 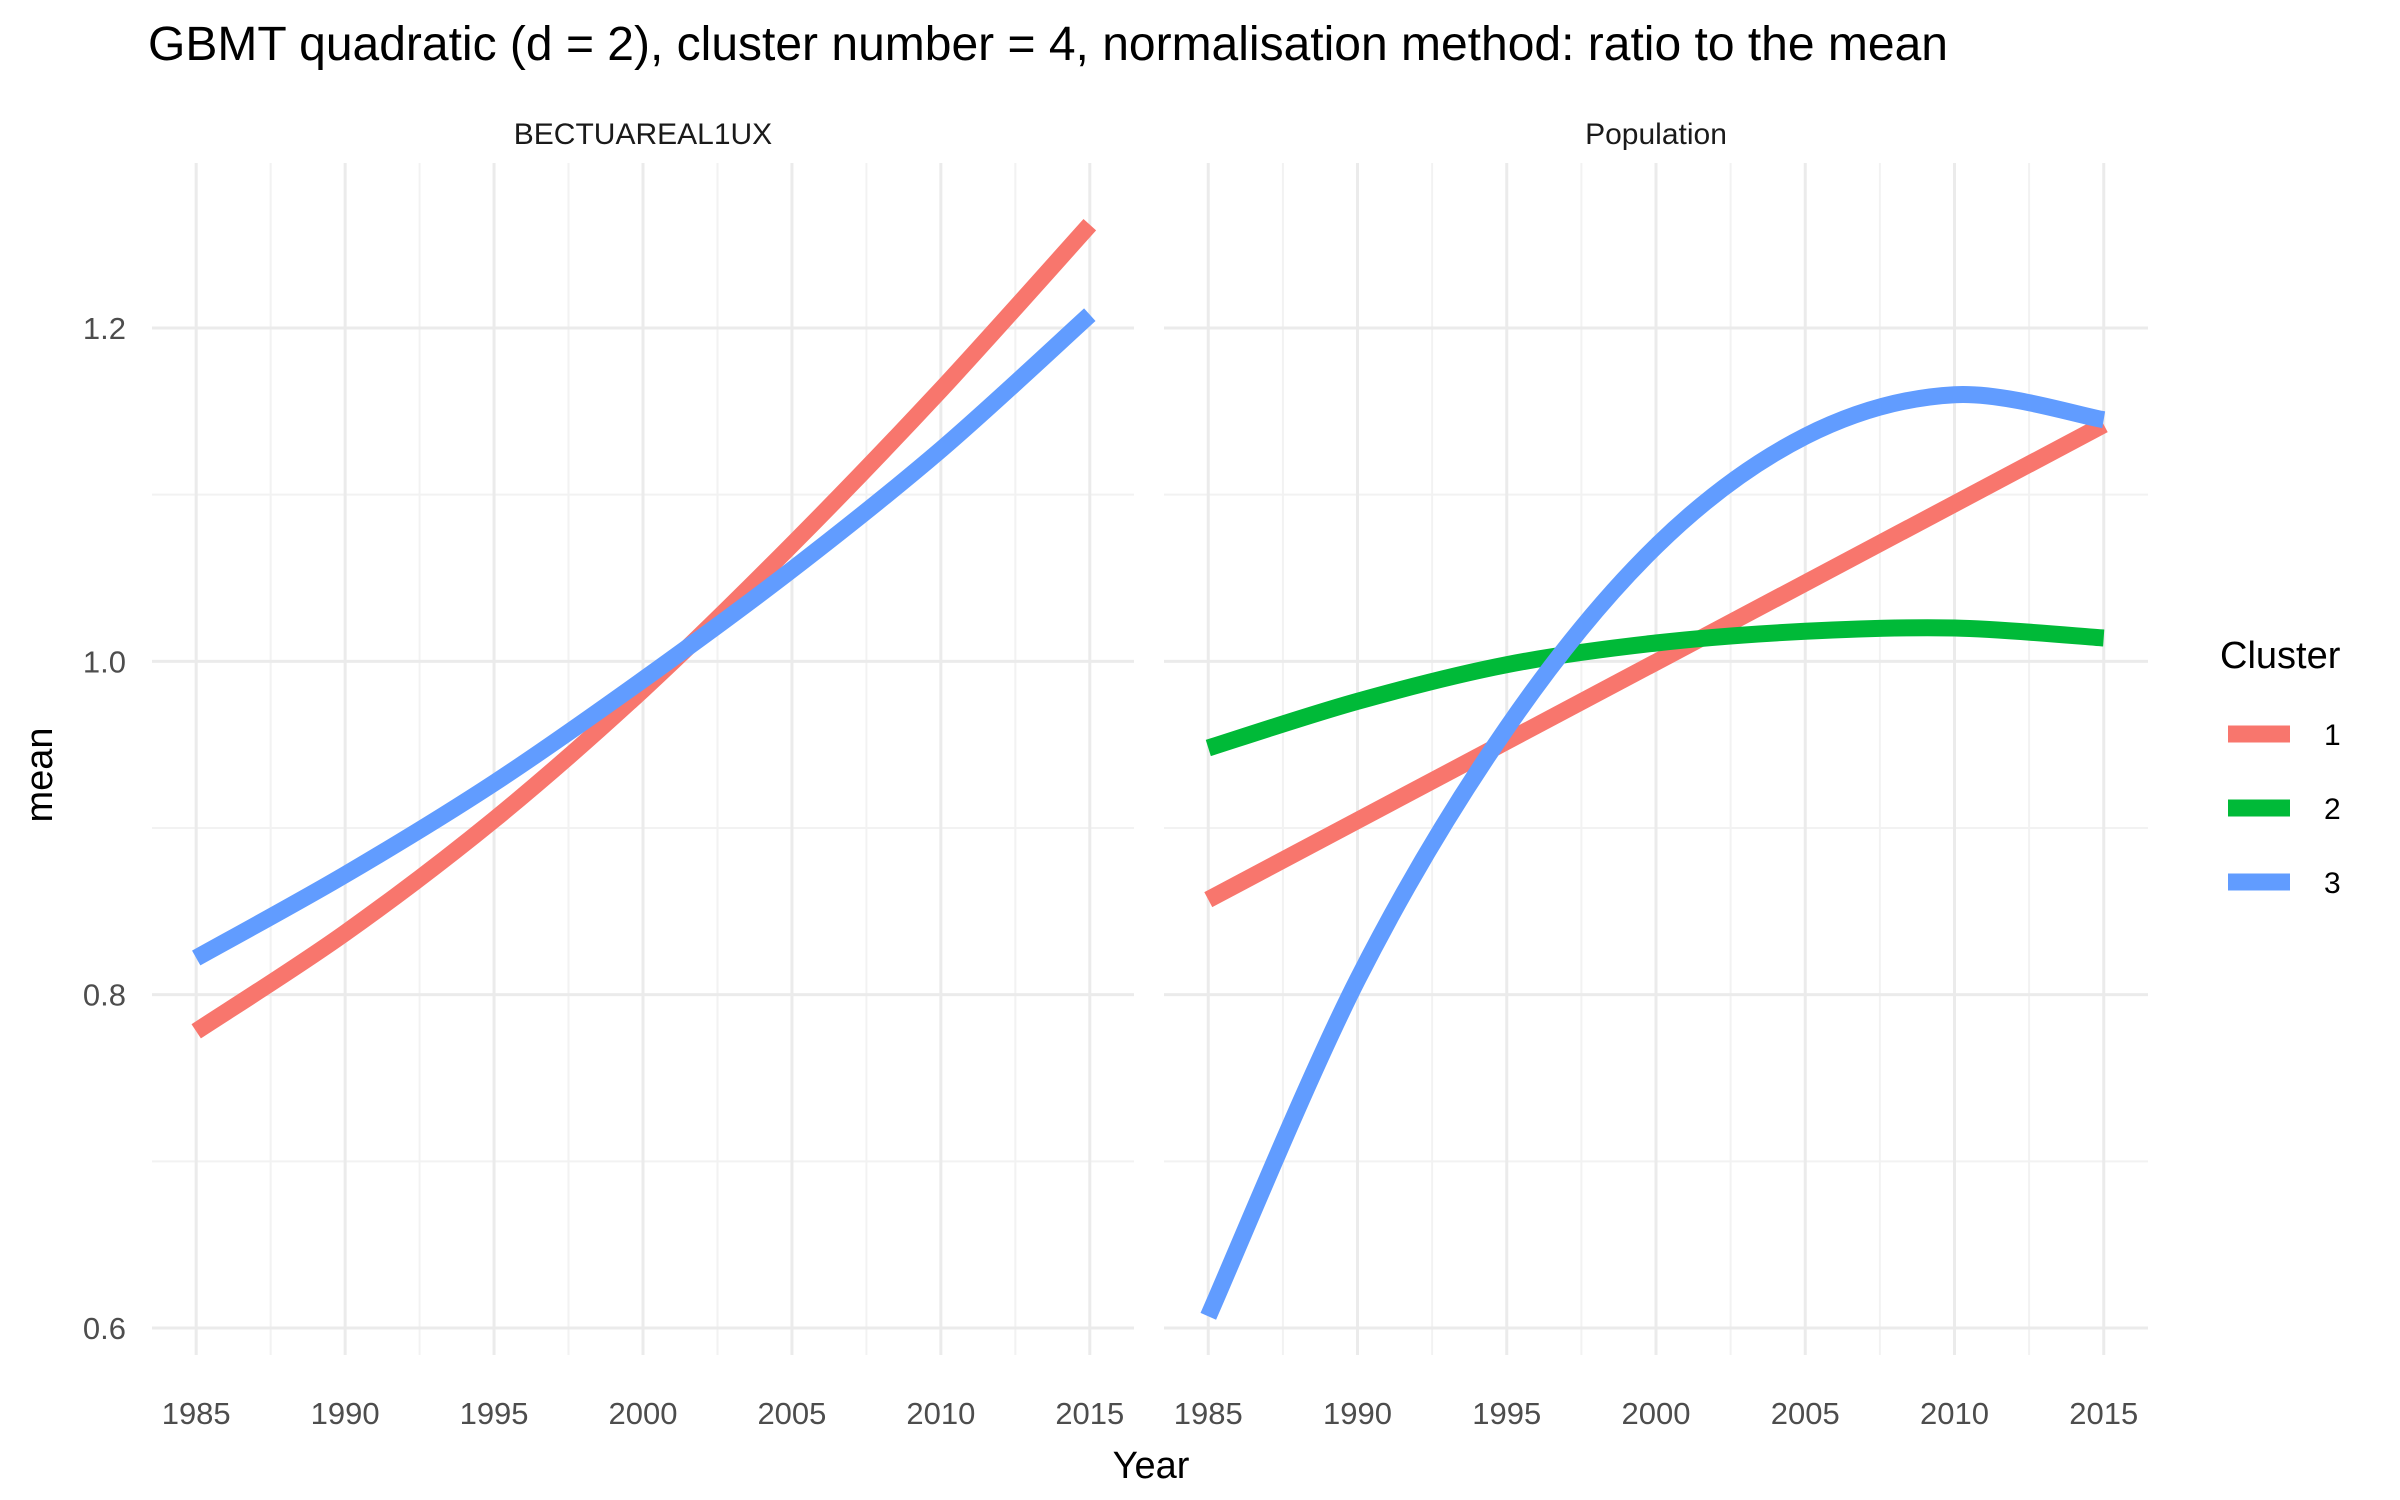 What do you see at coordinates (643, 134) in the screenshot?
I see `strip-label-bectuareal1ux: BECTUAREAL1UX` at bounding box center [643, 134].